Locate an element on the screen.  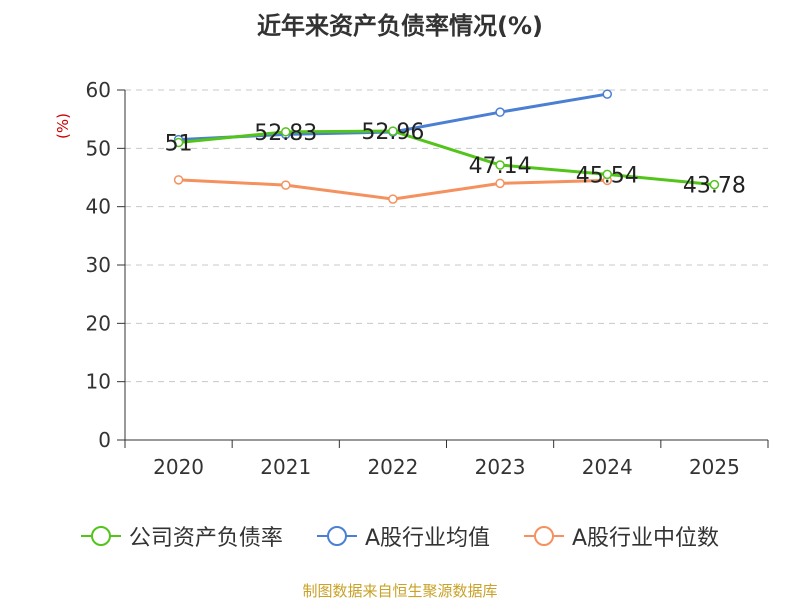
y-axis-label: (%) is located at coordinates (63, 126).